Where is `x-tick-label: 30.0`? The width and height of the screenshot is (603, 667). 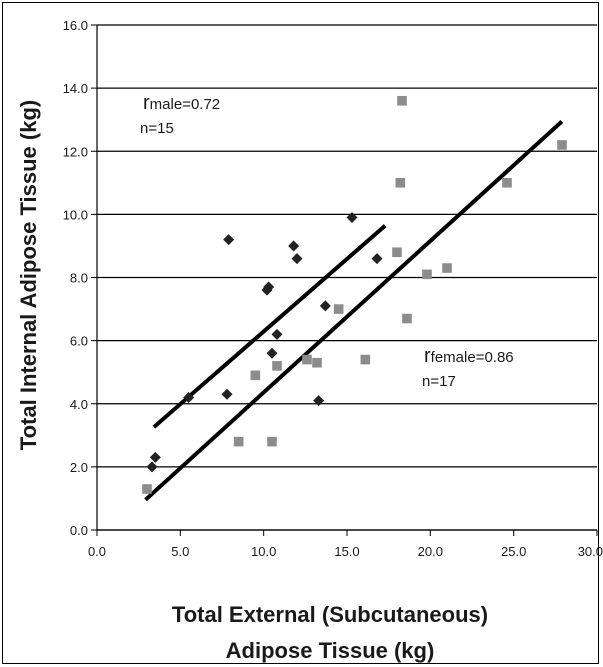
x-tick-label: 30.0 is located at coordinates (590, 551).